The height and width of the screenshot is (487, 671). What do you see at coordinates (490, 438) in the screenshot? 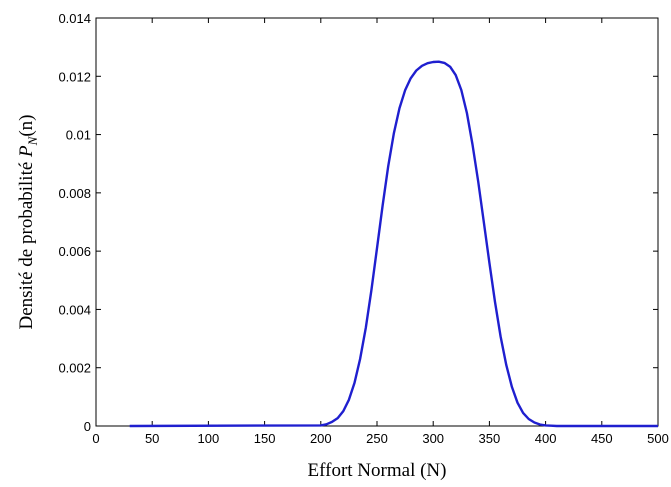
I see `x-tick-label: 350` at bounding box center [490, 438].